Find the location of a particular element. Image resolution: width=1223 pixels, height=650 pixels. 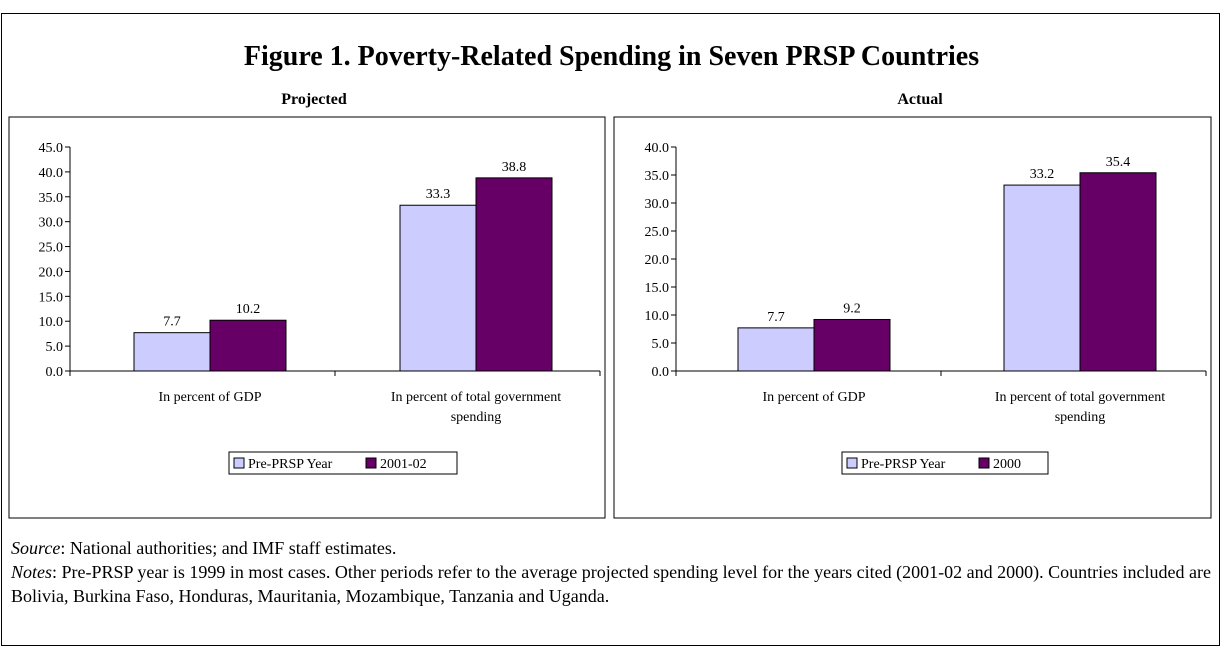

projected-y-tick-label: 40.0 is located at coordinates (51, 173).